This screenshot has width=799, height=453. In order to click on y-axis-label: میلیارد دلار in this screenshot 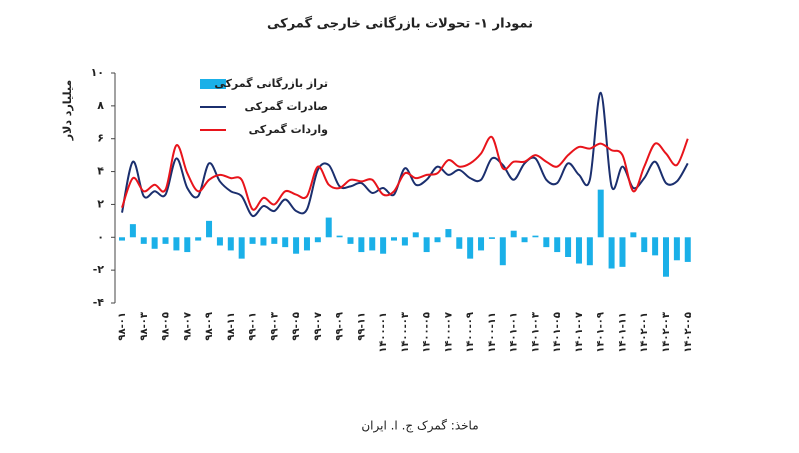, I will do `click(67, 110)`.